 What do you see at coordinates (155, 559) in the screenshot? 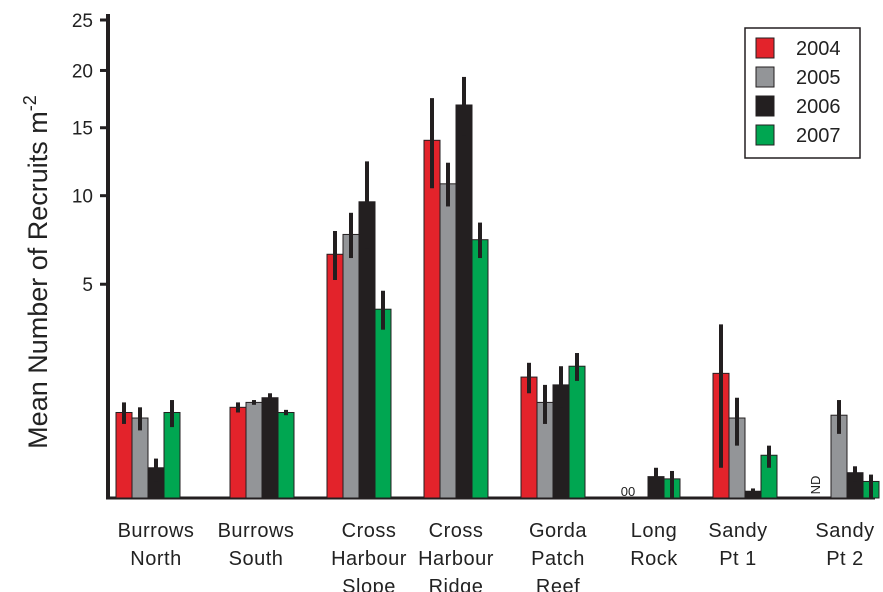
I see `category-label: North` at bounding box center [155, 559].